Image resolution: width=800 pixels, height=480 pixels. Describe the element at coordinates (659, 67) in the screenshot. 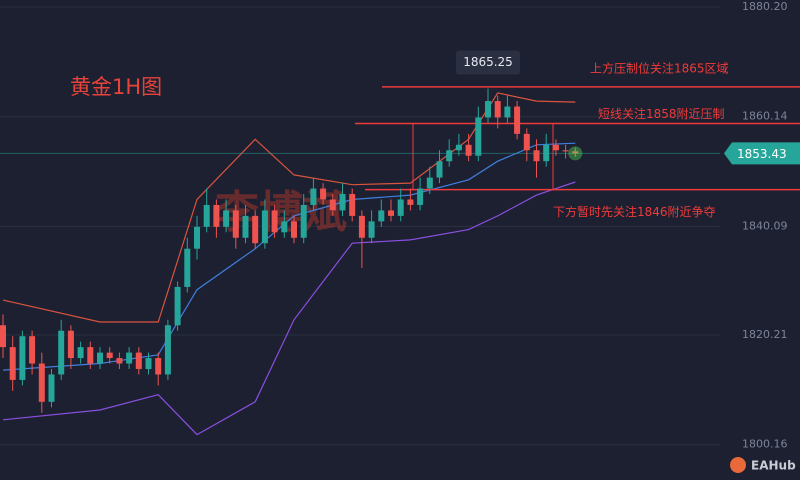

I see `level-annotation: 上方压制位关注1865区域` at that location.